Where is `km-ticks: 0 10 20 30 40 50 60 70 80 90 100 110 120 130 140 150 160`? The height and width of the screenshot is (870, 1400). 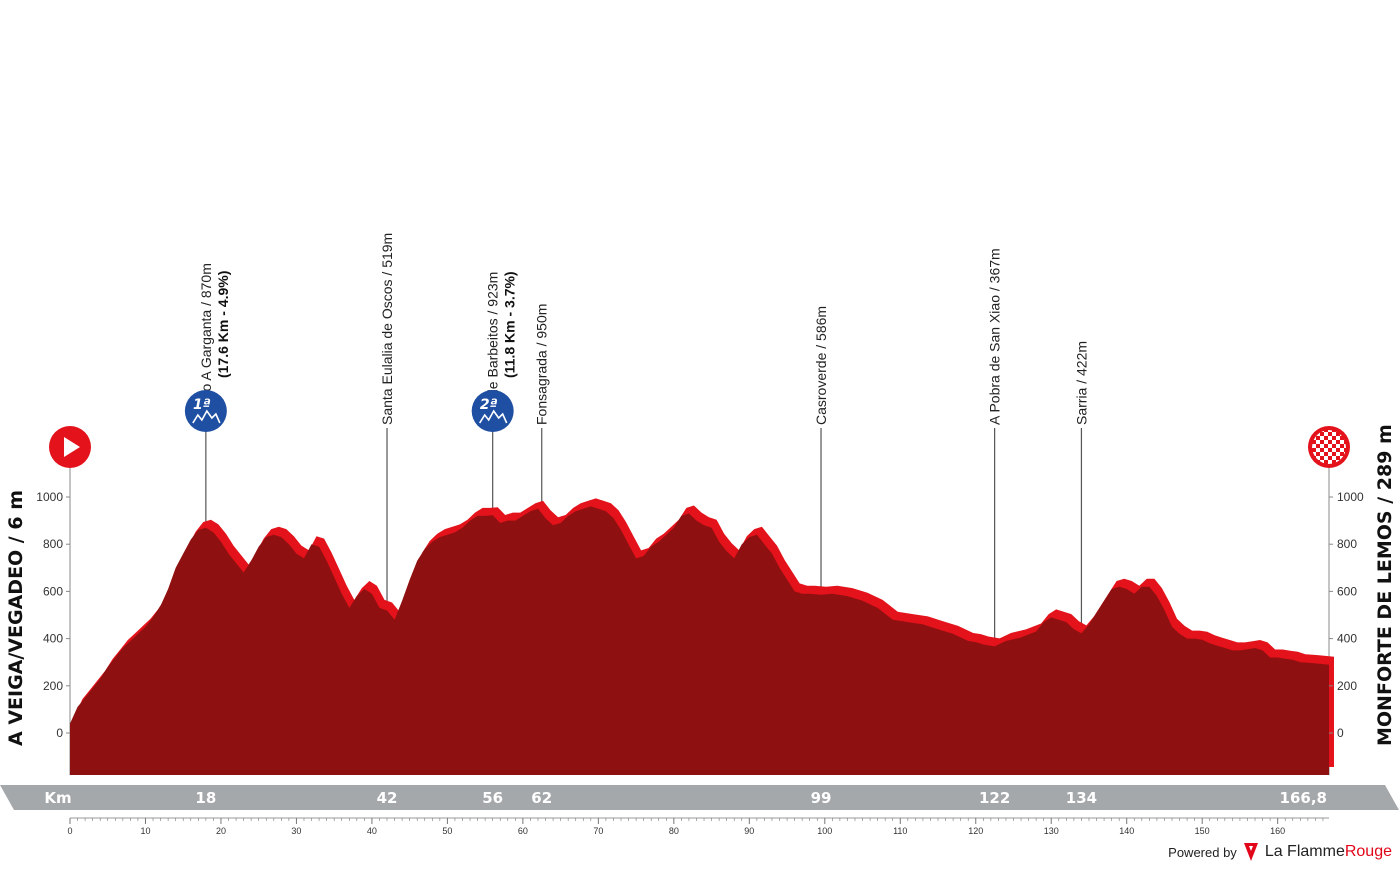
km-ticks: 0 10 20 30 40 50 60 70 80 90 100 110 120 130 140 150 160 is located at coordinates (698, 826).